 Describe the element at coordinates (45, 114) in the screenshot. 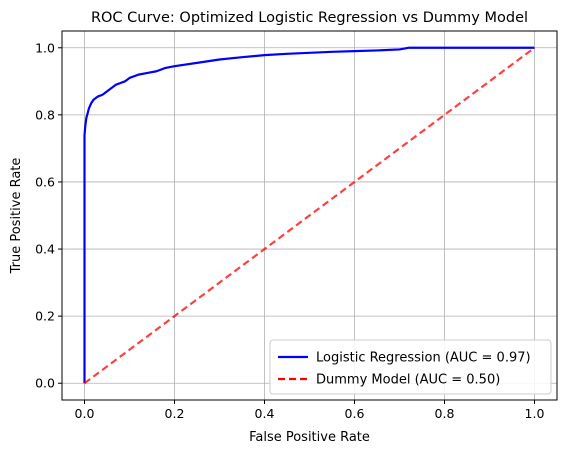

I see `y-tick-label: 0.8` at that location.